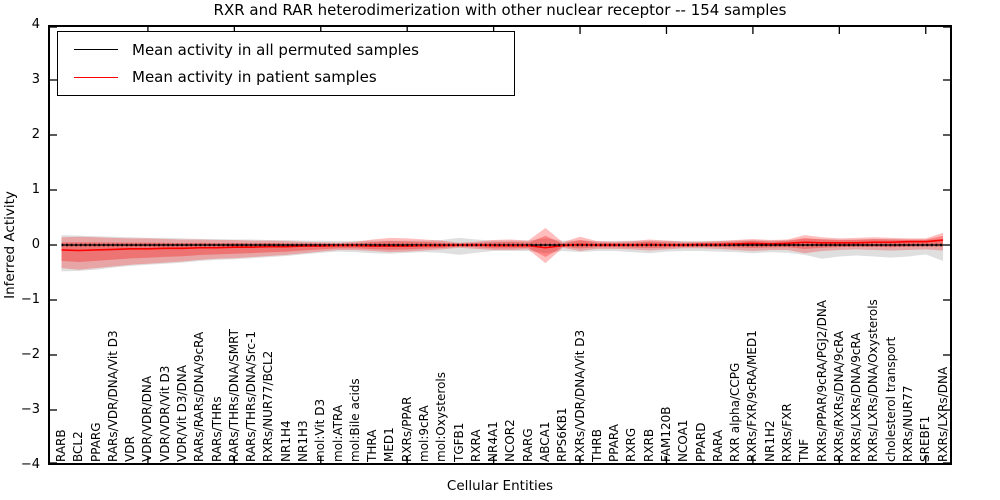 The image size is (1000, 500). I want to click on x-tick-label: RPS6KB1, so click(562, 434).